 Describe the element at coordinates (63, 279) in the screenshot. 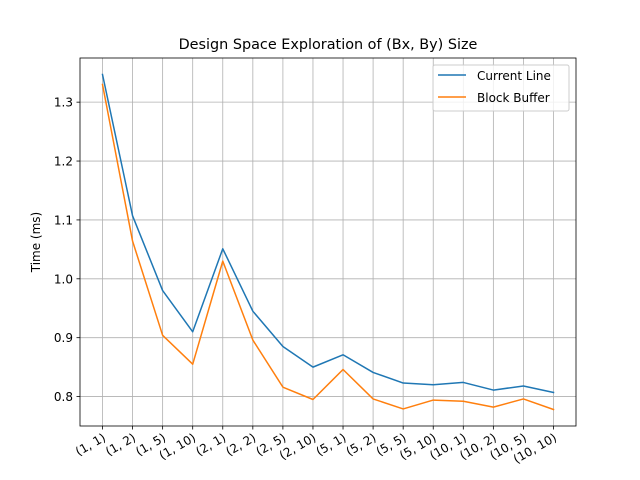

I see `y-tick-label-1-0: 1.0` at that location.